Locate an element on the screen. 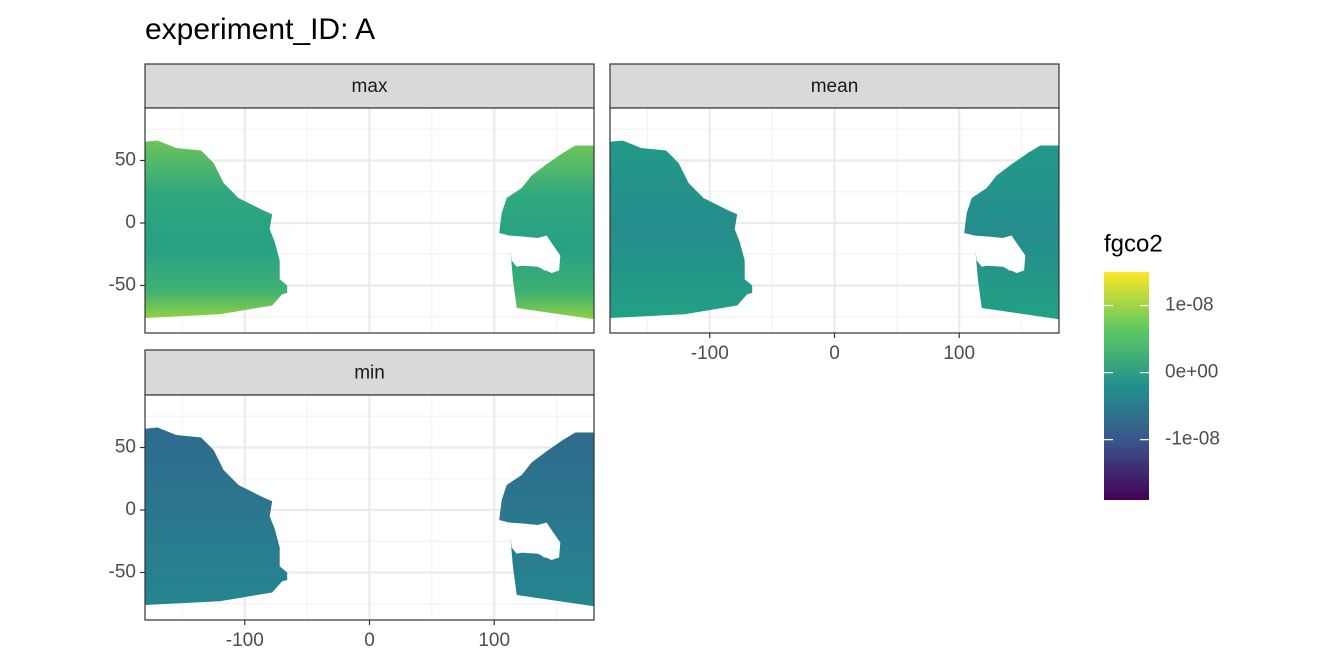 This screenshot has width=1344, height=672. chart-title: experiment_ID: A is located at coordinates (260, 29).